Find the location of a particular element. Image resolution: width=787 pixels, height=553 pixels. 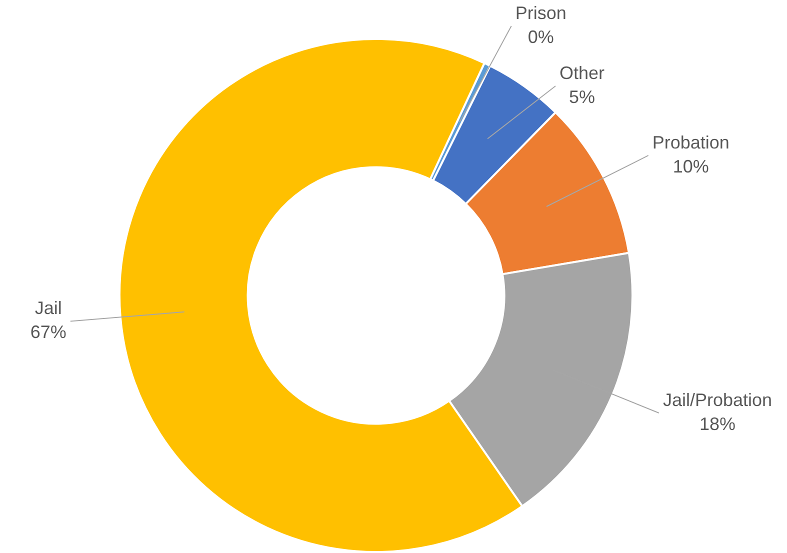

data-label: 18% is located at coordinates (717, 424).